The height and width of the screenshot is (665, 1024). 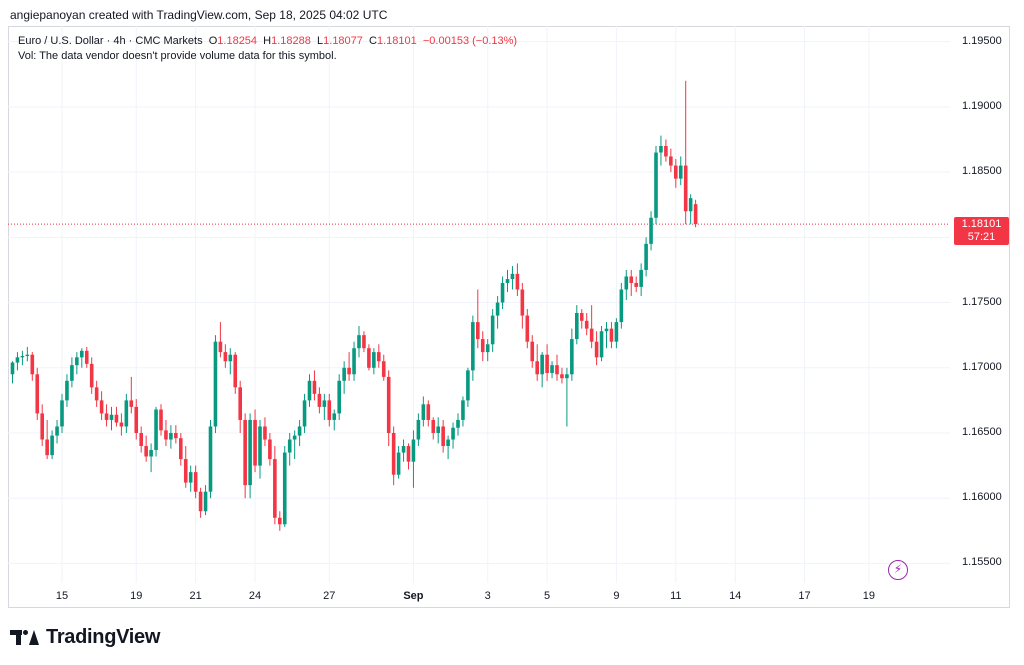 What do you see at coordinates (982, 562) in the screenshot?
I see `price-tick-label: 1.15500` at bounding box center [982, 562].